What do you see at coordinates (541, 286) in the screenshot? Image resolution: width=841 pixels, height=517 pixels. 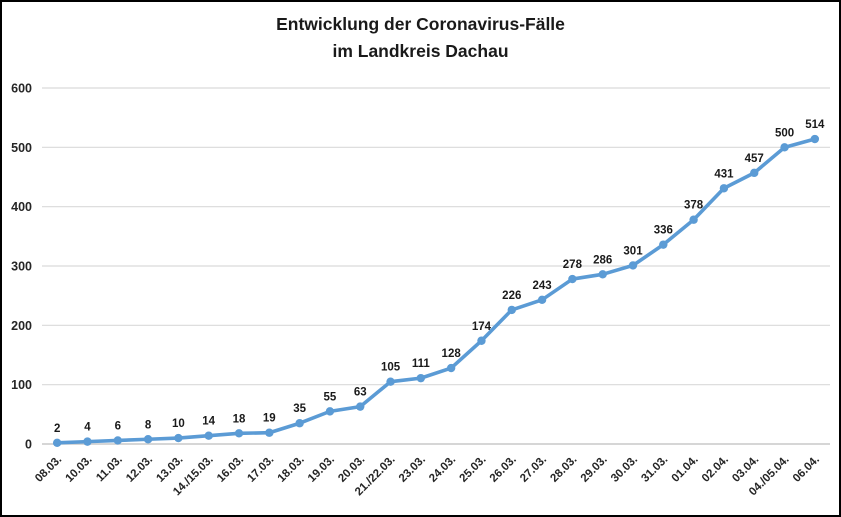 I see `data-point-label: 243` at bounding box center [541, 286].